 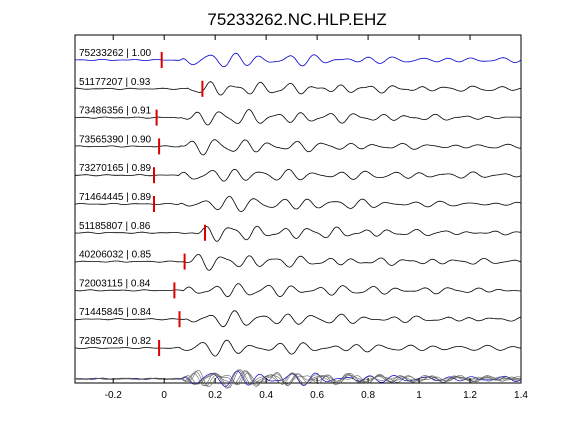 What do you see at coordinates (115, 226) in the screenshot?
I see `row-label-6: 51185807 | 0.86` at bounding box center [115, 226].